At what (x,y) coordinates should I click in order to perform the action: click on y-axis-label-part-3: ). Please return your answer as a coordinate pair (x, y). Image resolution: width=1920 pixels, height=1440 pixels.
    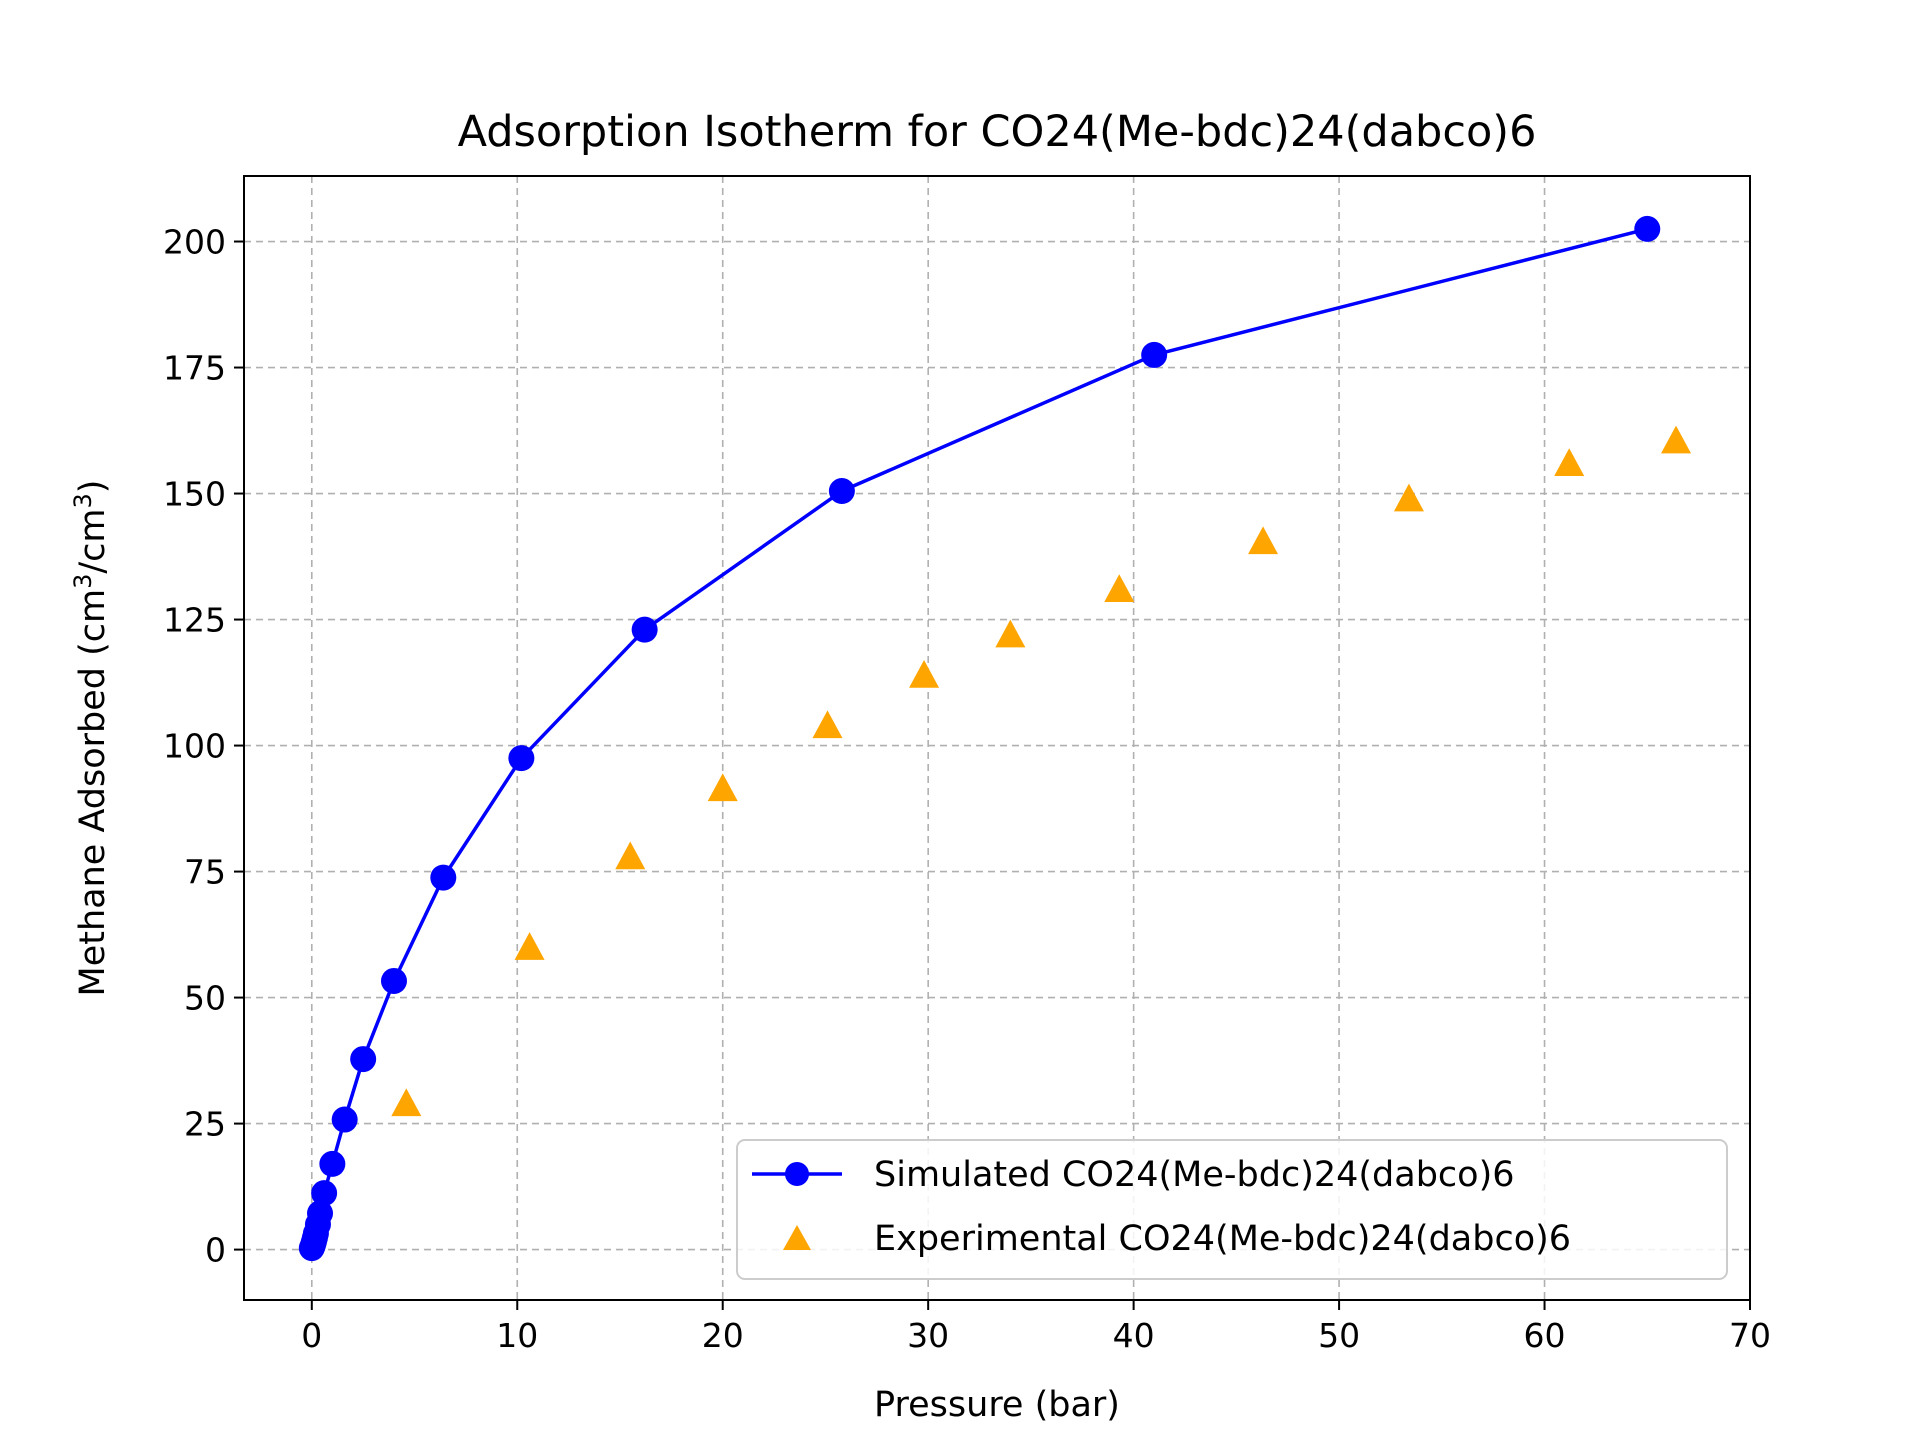
    Looking at the image, I should click on (93, 487).